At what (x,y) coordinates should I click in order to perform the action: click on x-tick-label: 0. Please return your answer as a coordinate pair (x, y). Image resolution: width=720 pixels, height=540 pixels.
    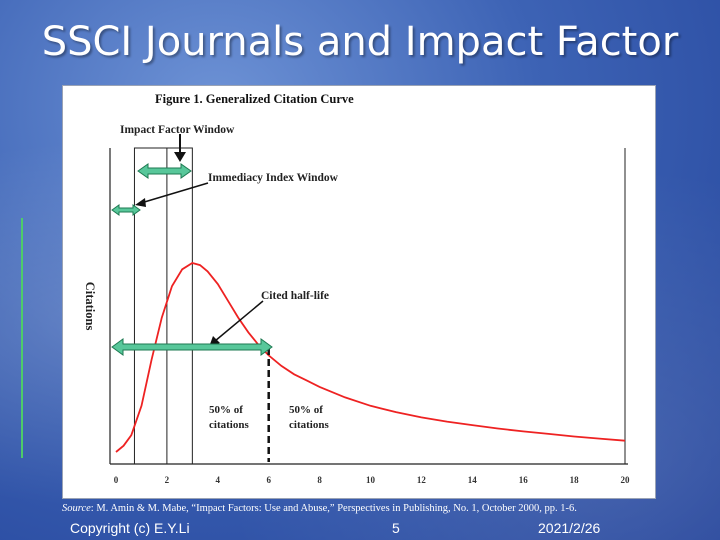
    Looking at the image, I should click on (116, 480).